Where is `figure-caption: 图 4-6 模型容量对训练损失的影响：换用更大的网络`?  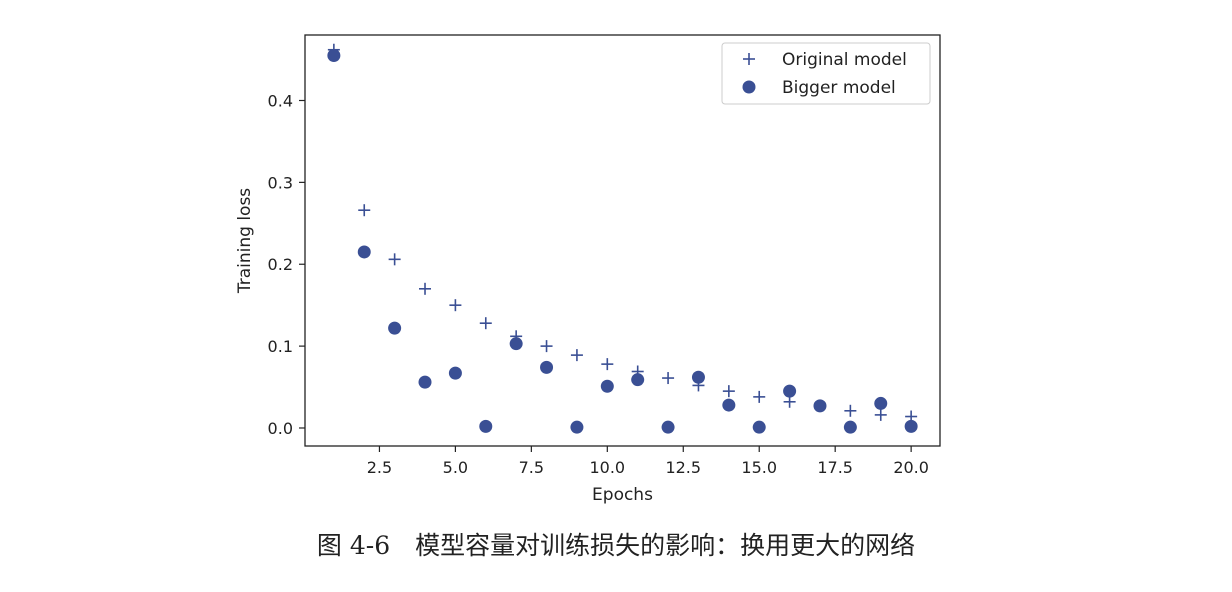 figure-caption: 图 4-6 模型容量对训练损失的影响：换用更大的网络 is located at coordinates (616, 545).